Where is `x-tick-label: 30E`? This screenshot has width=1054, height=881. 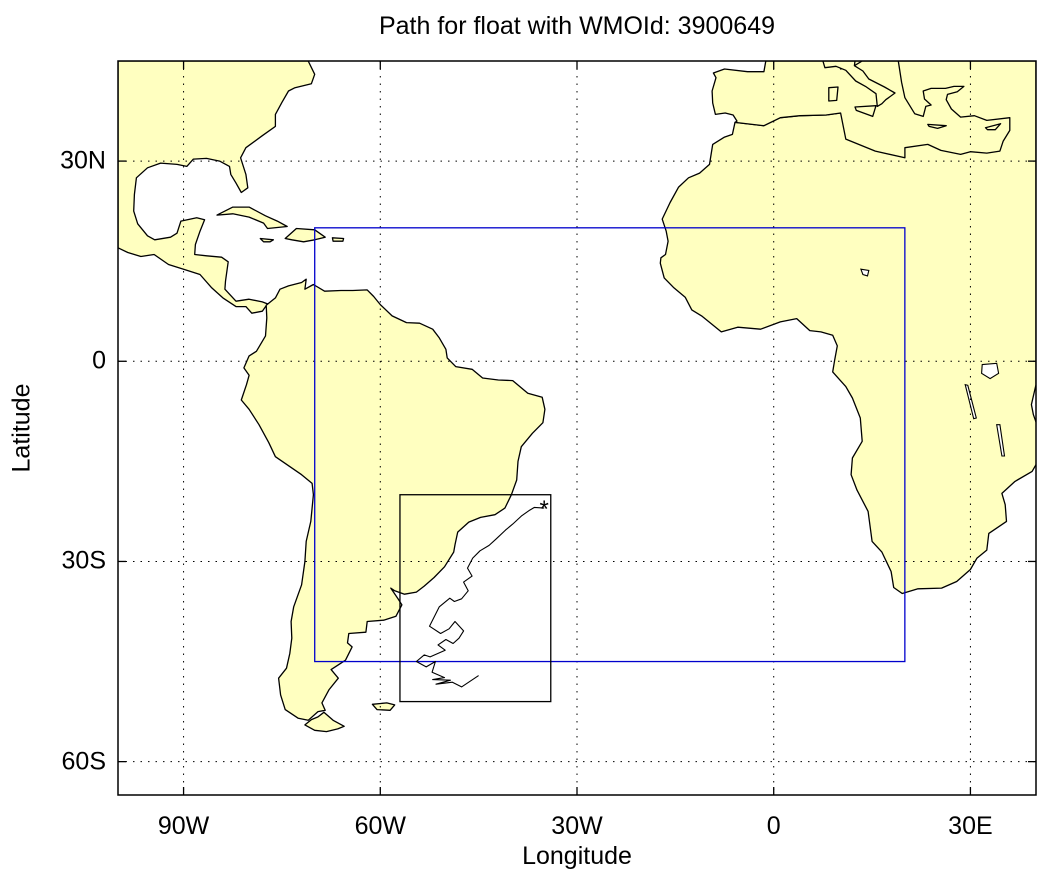
x-tick-label: 30E is located at coordinates (970, 826).